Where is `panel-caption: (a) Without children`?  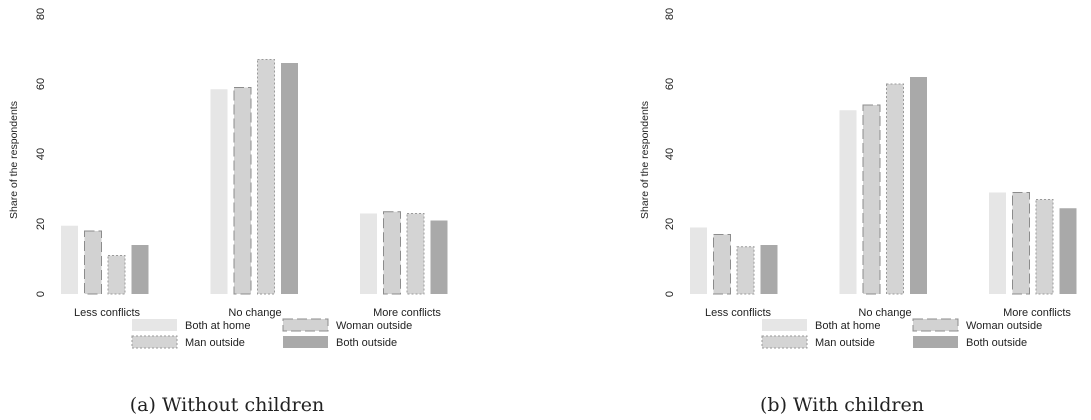
panel-caption: (a) Without children is located at coordinates (227, 405).